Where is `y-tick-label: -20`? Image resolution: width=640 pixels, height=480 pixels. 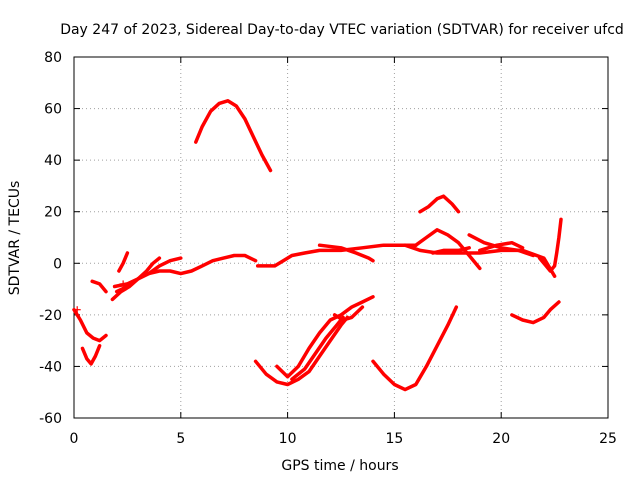
y-tick-label: -20 is located at coordinates (50, 316).